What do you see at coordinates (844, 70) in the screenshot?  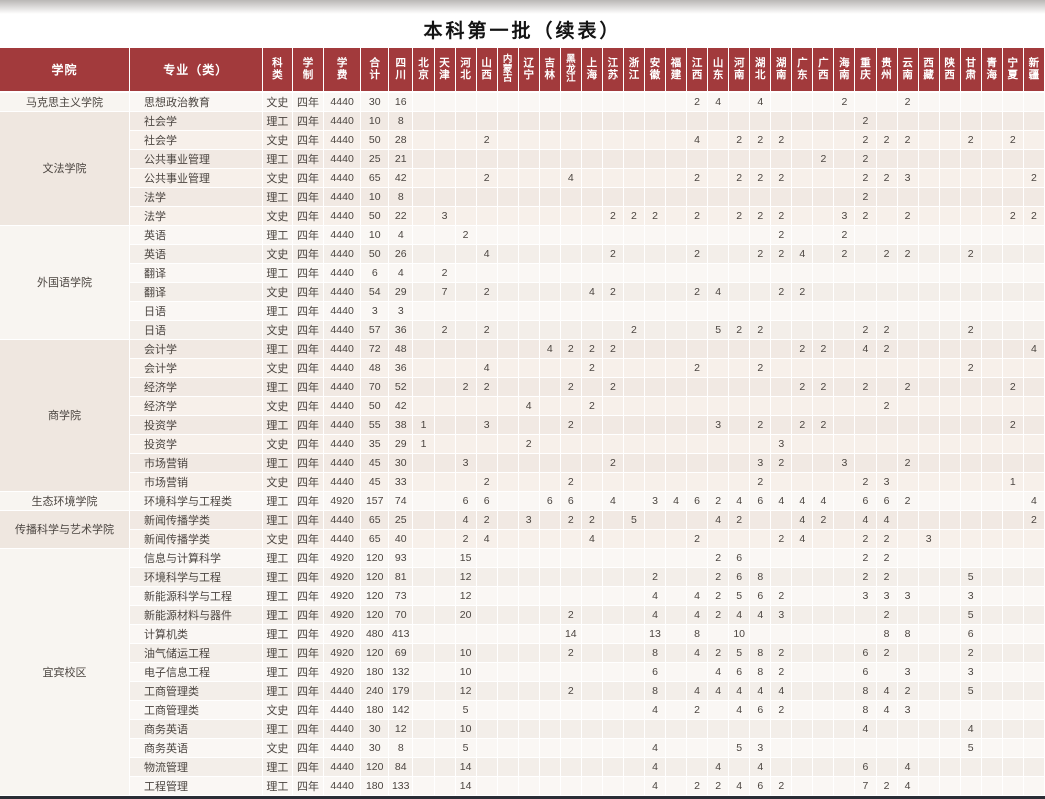 I see `col-header-province: 海南` at bounding box center [844, 70].